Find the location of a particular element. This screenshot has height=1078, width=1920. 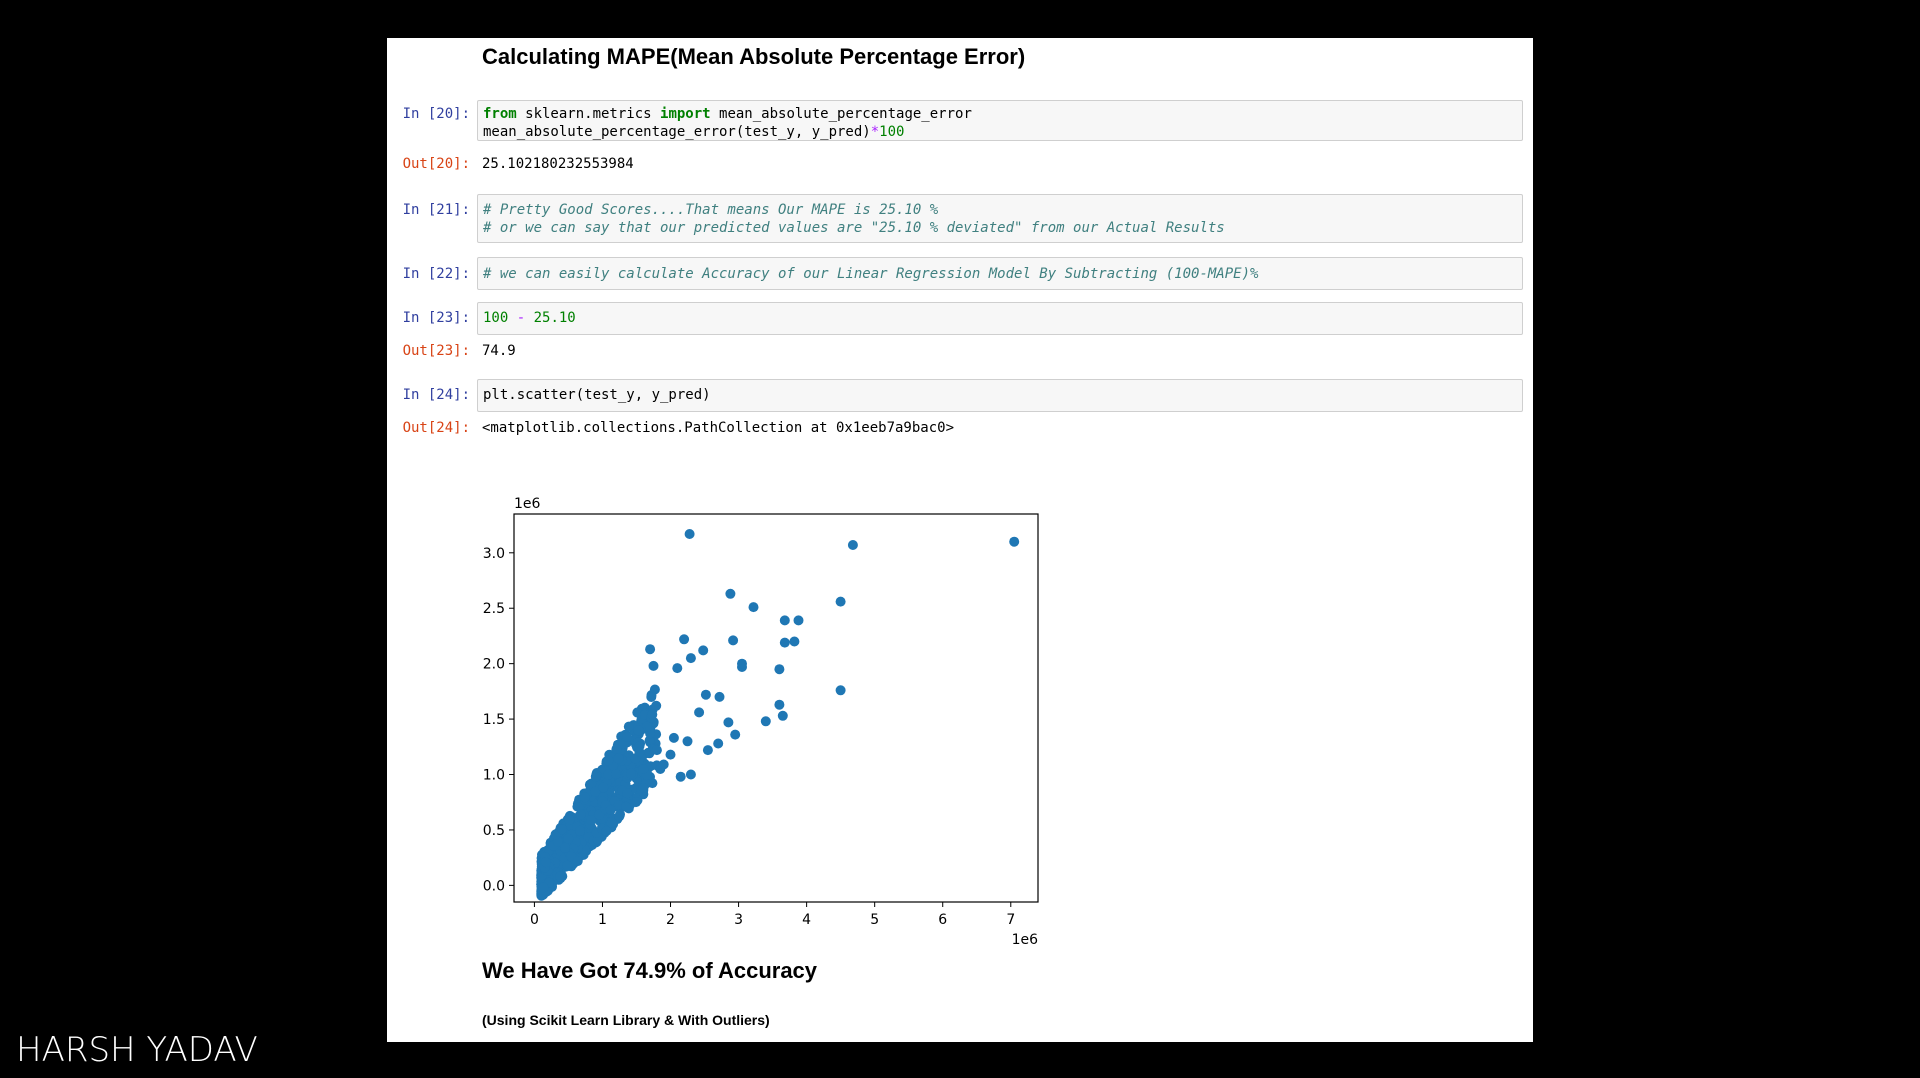

x-tick-label: 5 is located at coordinates (874, 920).